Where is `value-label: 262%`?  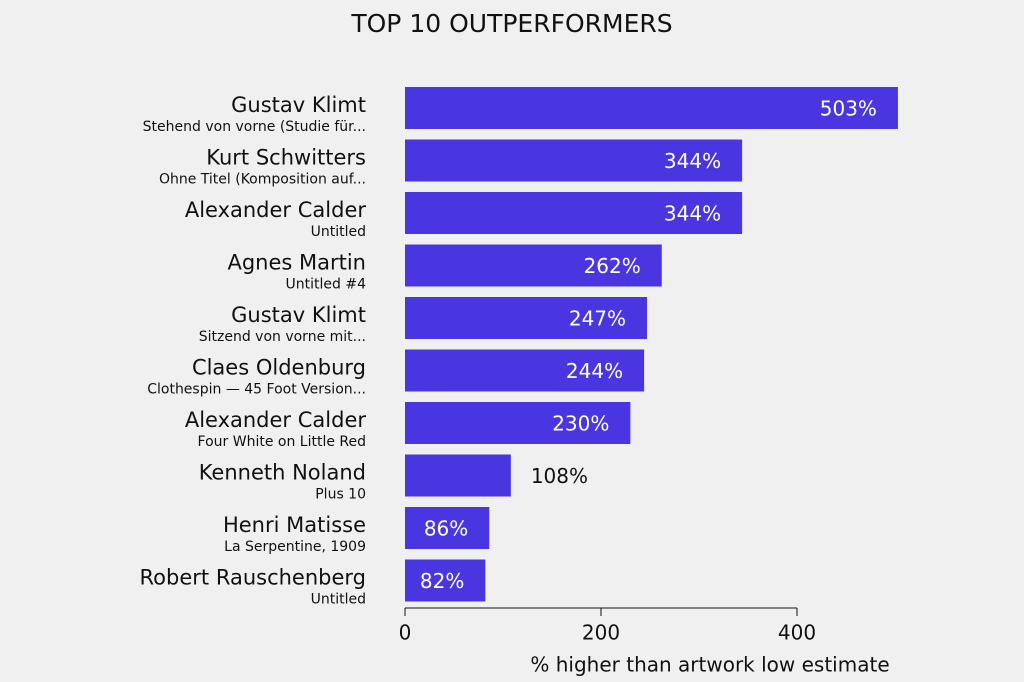
value-label: 262% is located at coordinates (612, 266).